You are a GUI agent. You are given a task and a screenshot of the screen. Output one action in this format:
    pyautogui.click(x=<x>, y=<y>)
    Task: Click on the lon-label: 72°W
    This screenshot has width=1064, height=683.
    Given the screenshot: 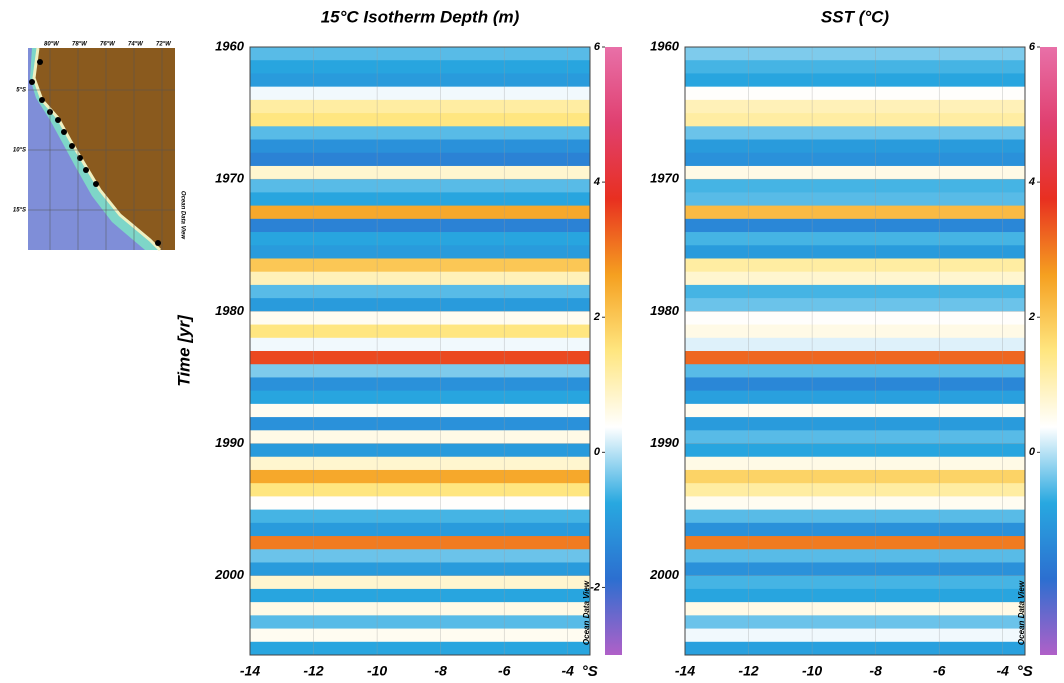 What is the action you would take?
    pyautogui.click(x=164, y=45)
    